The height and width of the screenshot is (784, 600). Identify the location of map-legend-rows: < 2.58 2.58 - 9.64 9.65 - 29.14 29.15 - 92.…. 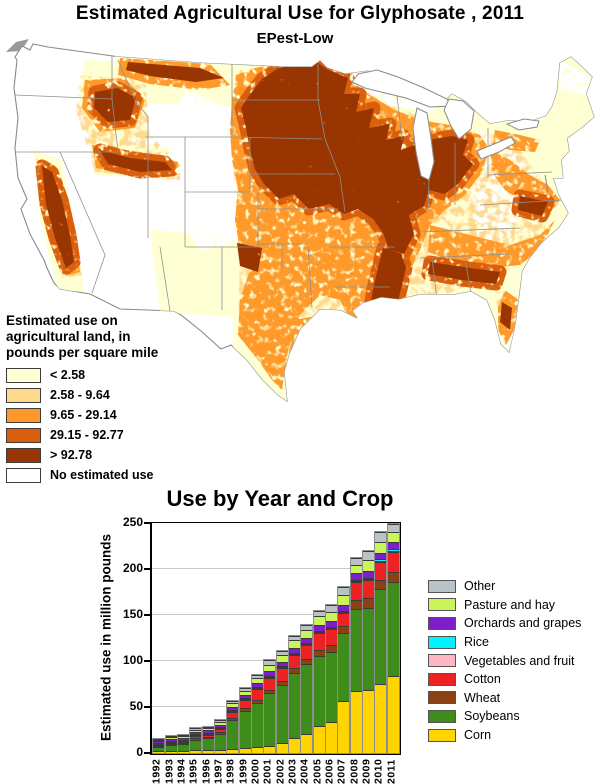
(106, 425).